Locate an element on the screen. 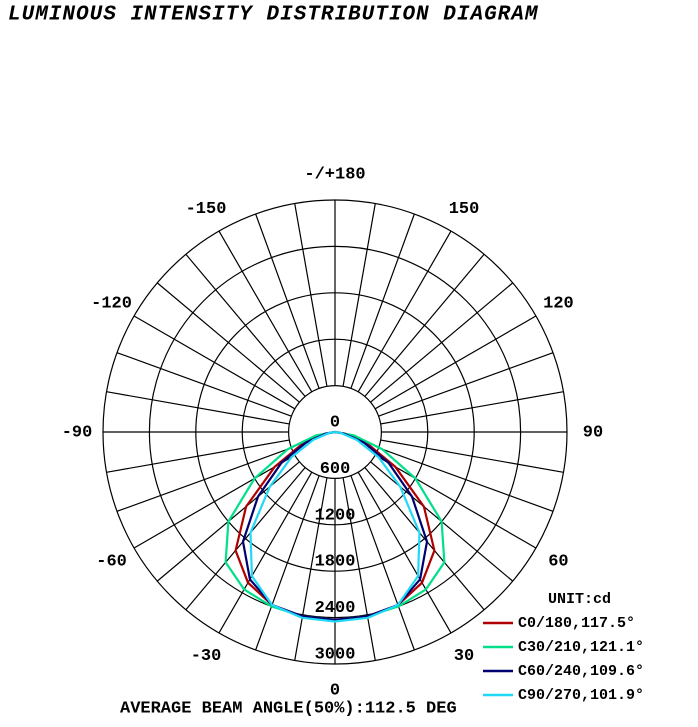 This screenshot has height=727, width=698. angle-tick-label: 60 is located at coordinates (558, 561).